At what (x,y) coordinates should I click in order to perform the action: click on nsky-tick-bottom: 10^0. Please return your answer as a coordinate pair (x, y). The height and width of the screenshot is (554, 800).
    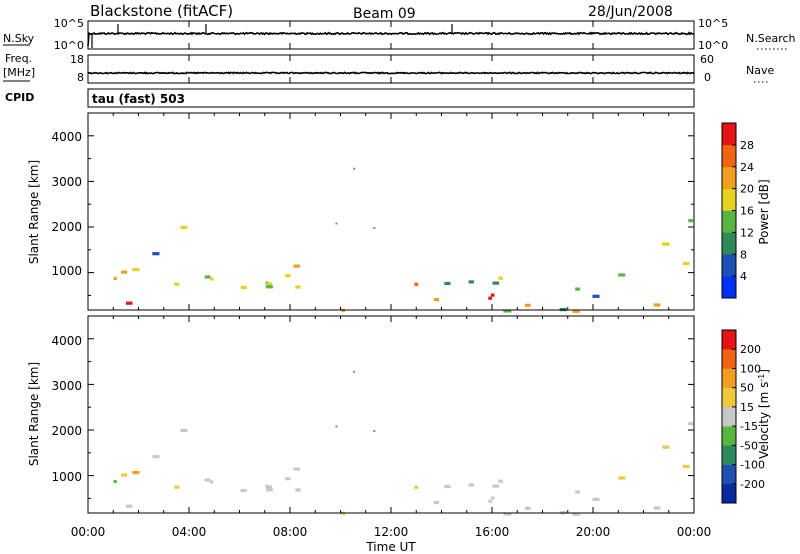
    Looking at the image, I should click on (69, 45).